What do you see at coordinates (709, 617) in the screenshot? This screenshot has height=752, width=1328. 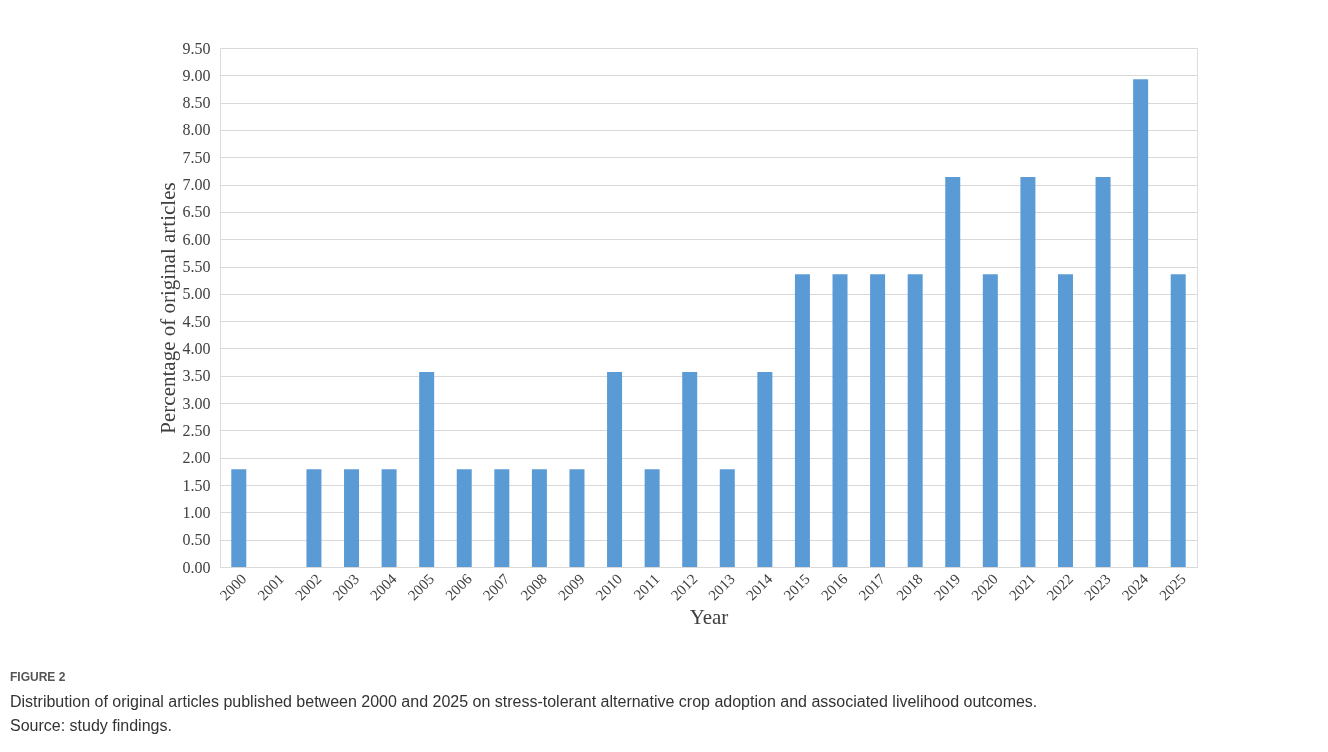 I see `x-axis-title: Year` at bounding box center [709, 617].